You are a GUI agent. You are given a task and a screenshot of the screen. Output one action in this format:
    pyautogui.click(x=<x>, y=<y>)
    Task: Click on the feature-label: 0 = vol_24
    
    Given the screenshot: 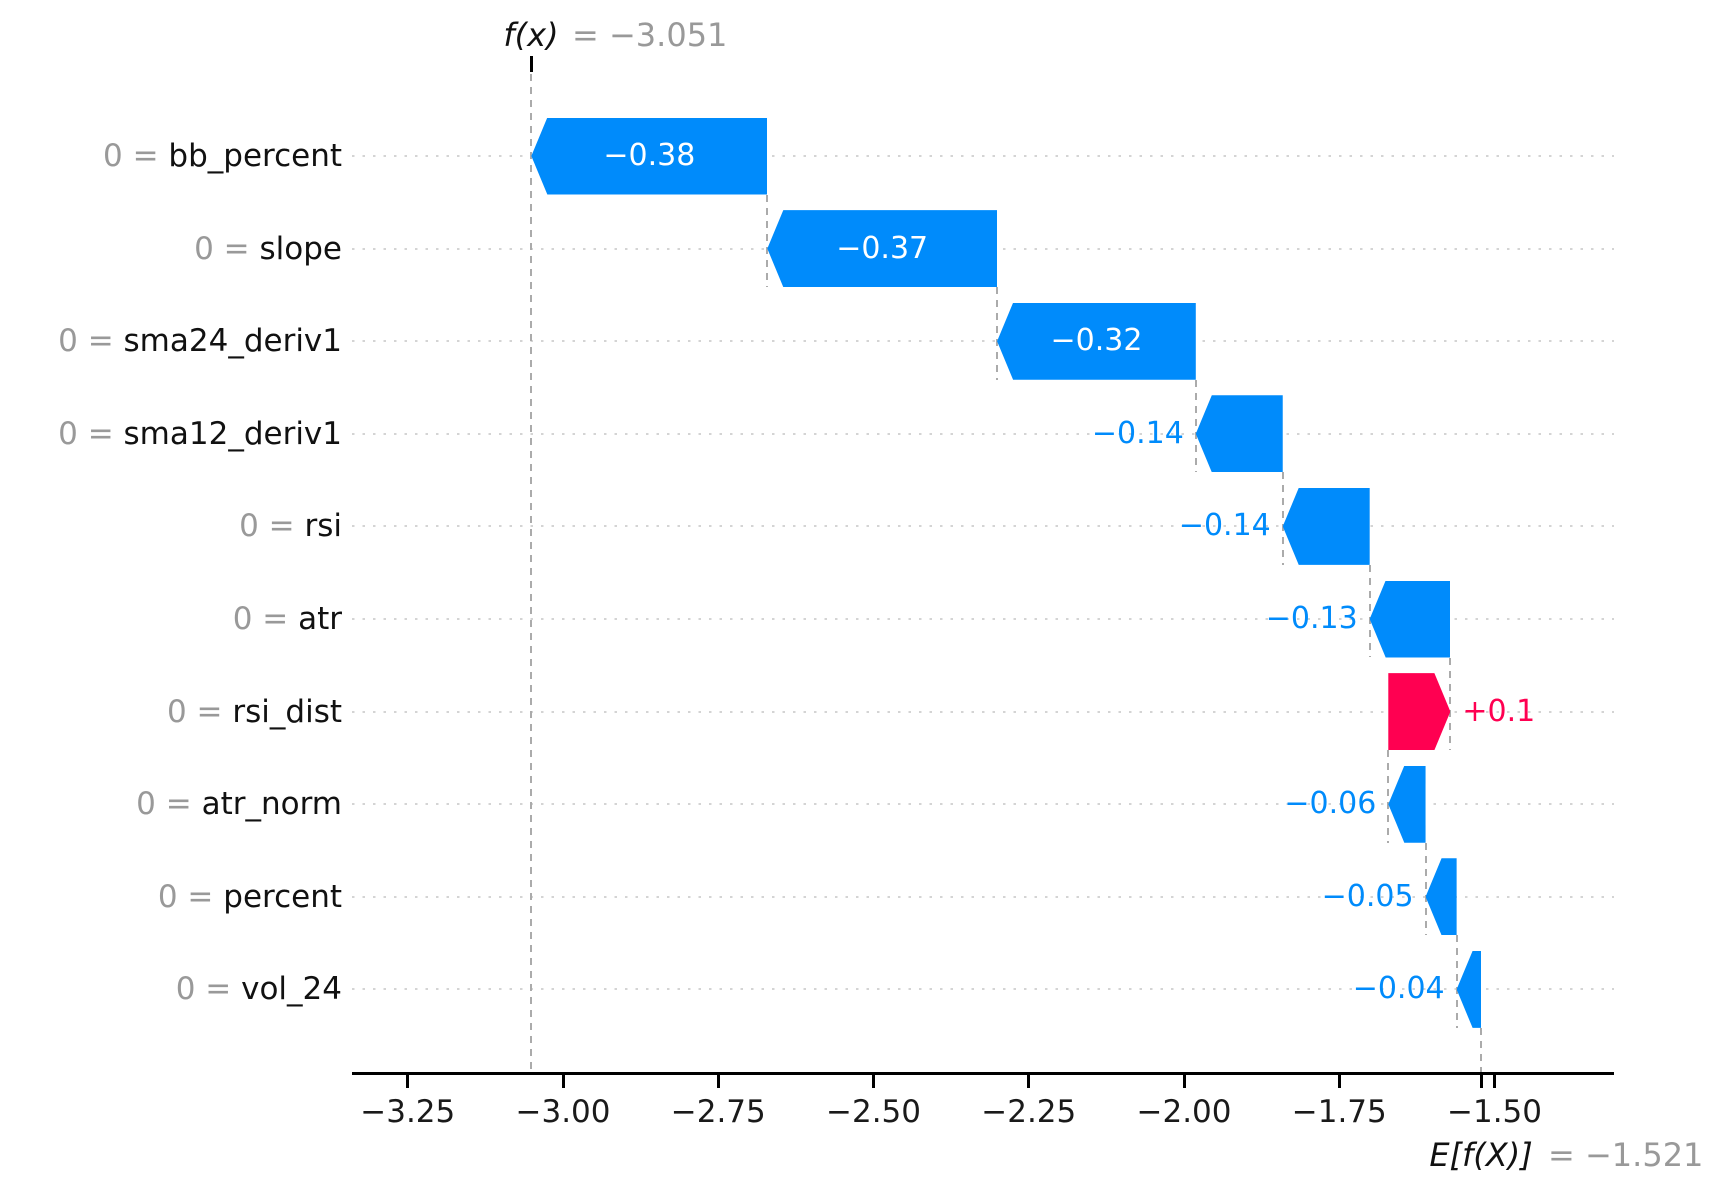 What is the action you would take?
    pyautogui.click(x=259, y=989)
    